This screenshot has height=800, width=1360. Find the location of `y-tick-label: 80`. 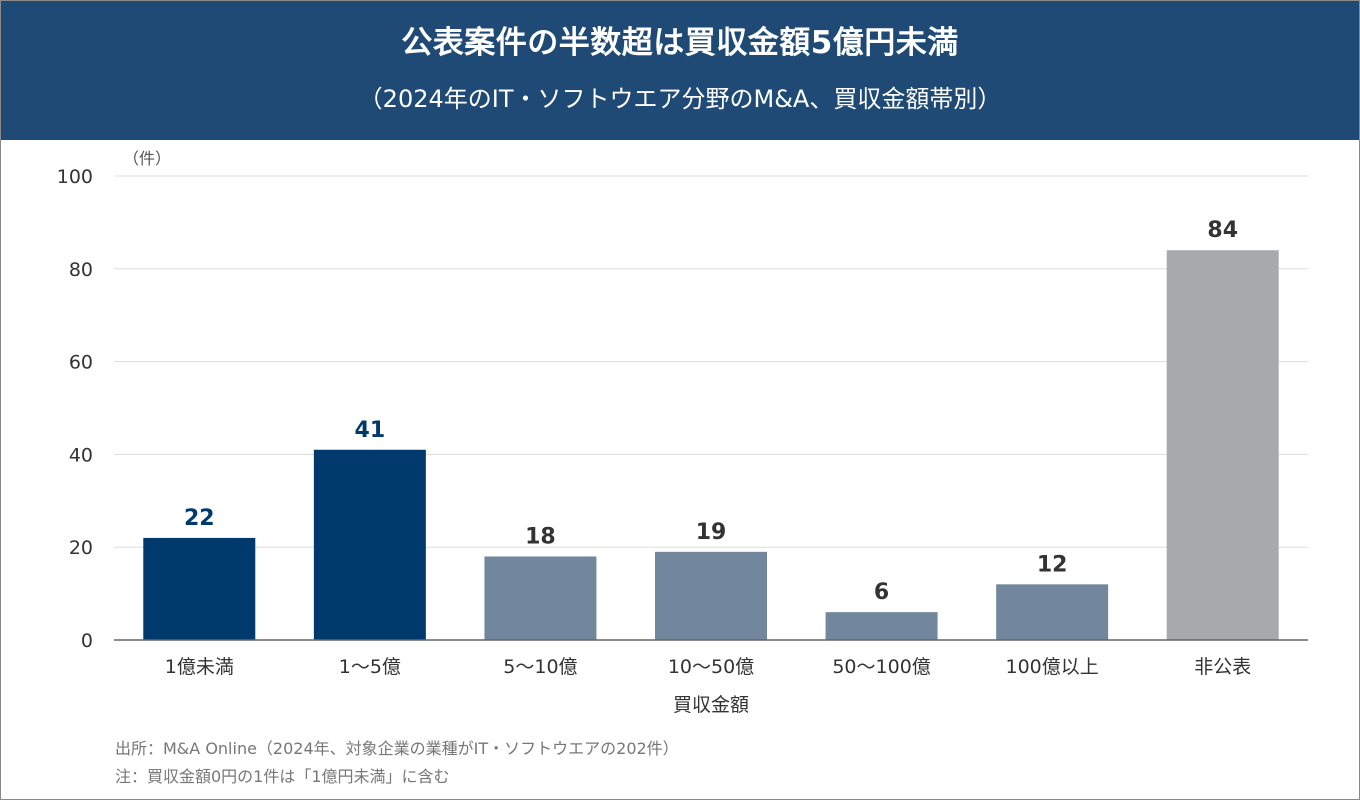

y-tick-label: 80 is located at coordinates (81, 270).